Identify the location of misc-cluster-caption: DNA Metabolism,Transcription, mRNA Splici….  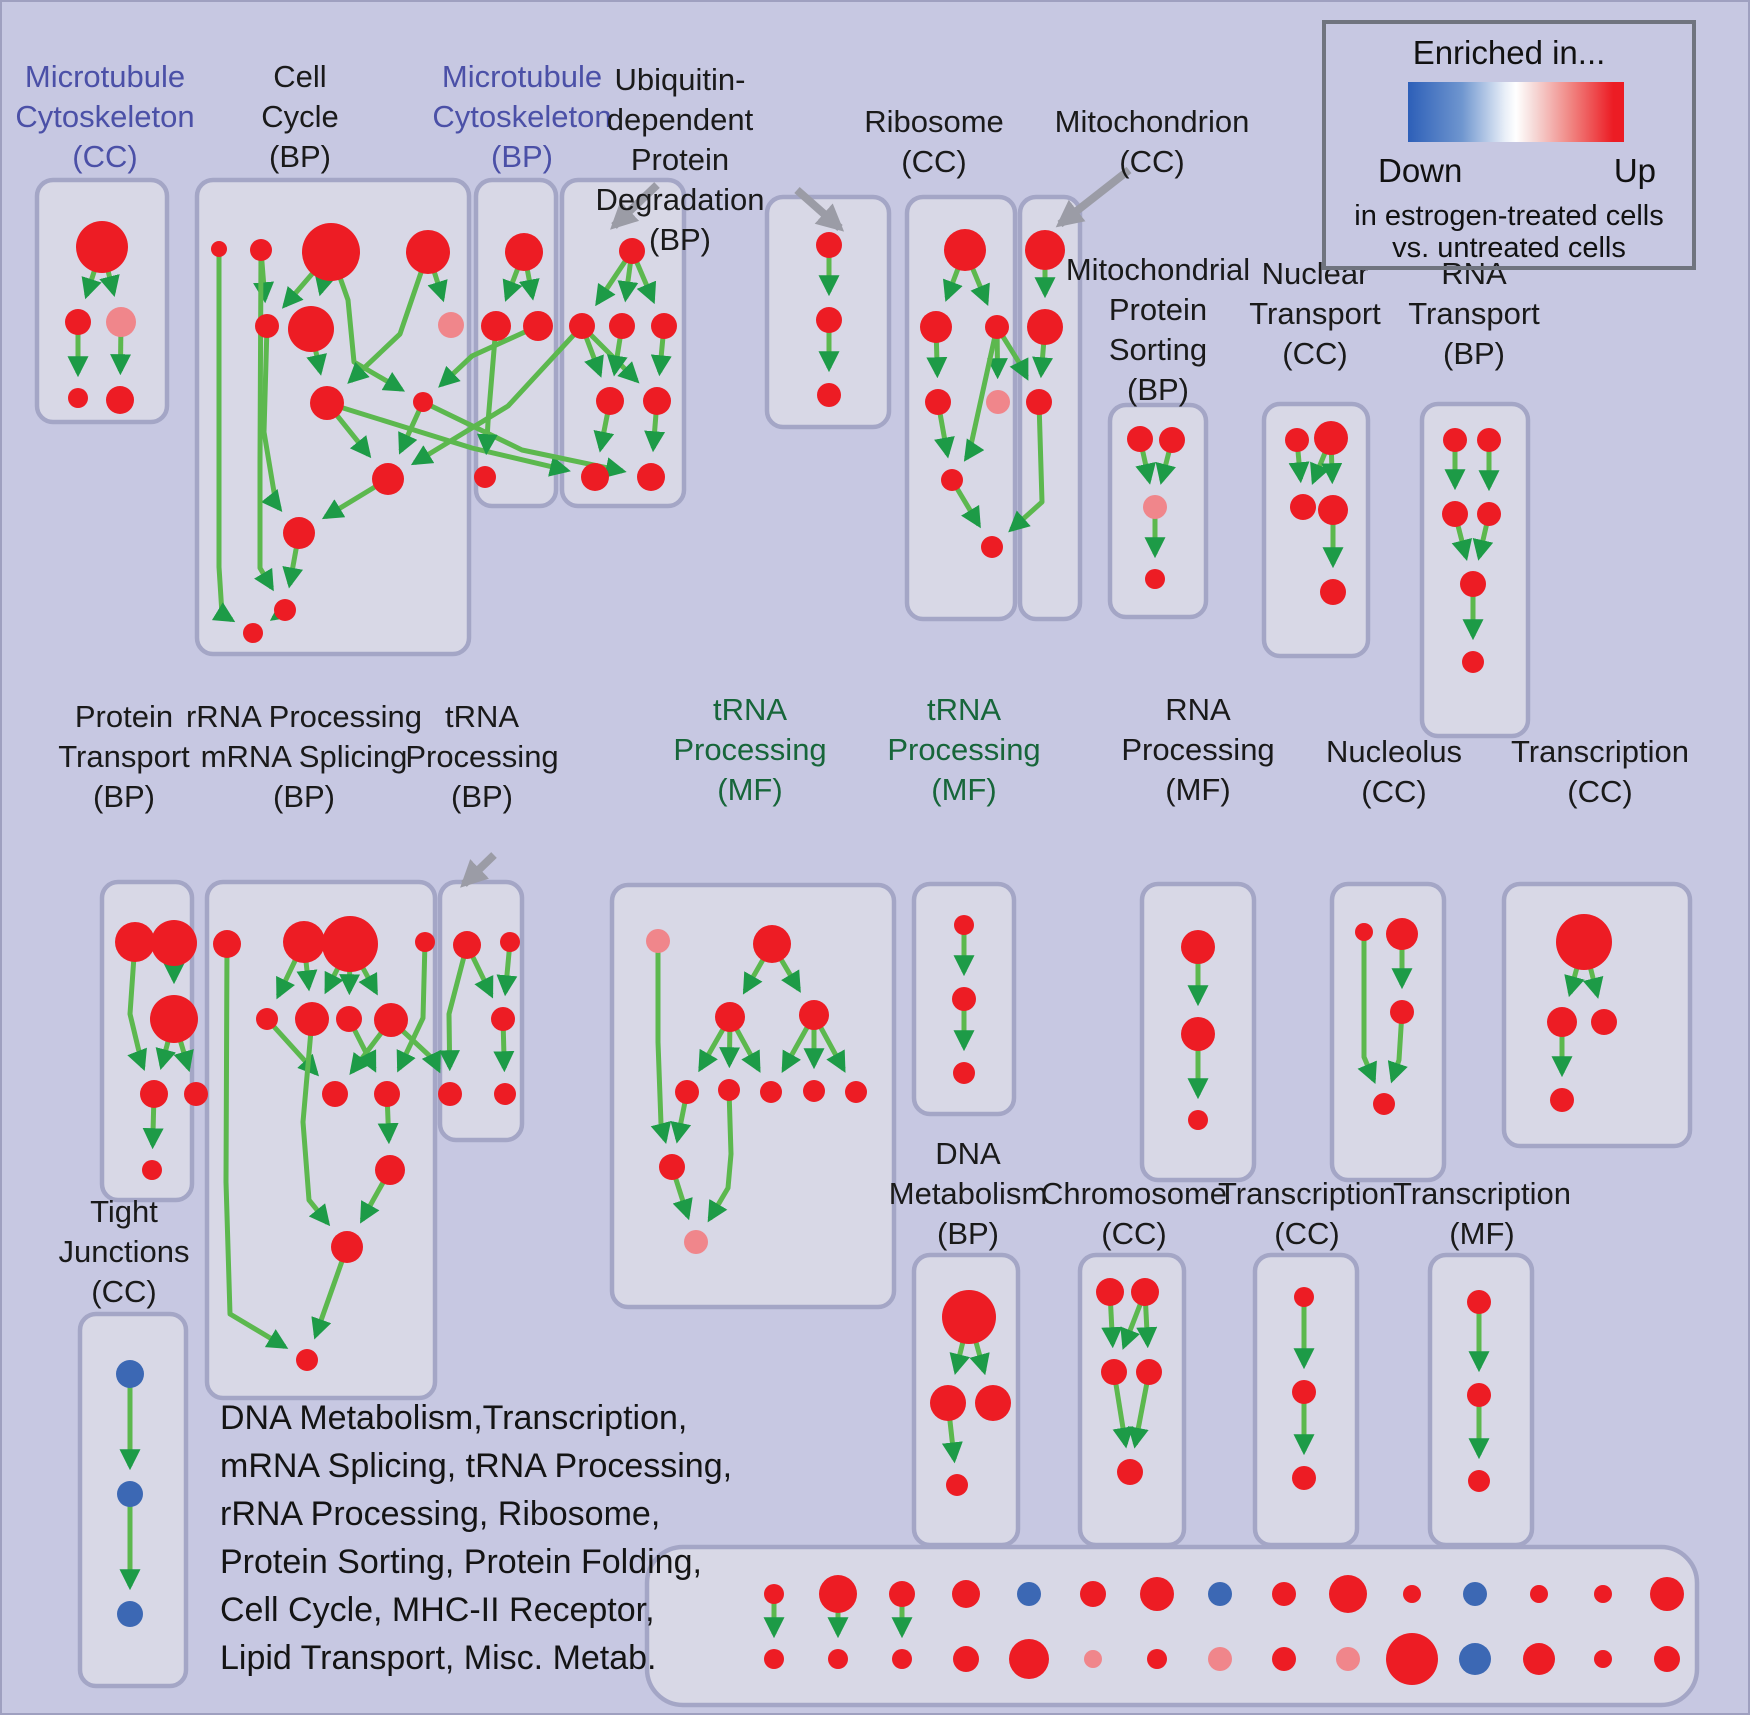
(476, 1538).